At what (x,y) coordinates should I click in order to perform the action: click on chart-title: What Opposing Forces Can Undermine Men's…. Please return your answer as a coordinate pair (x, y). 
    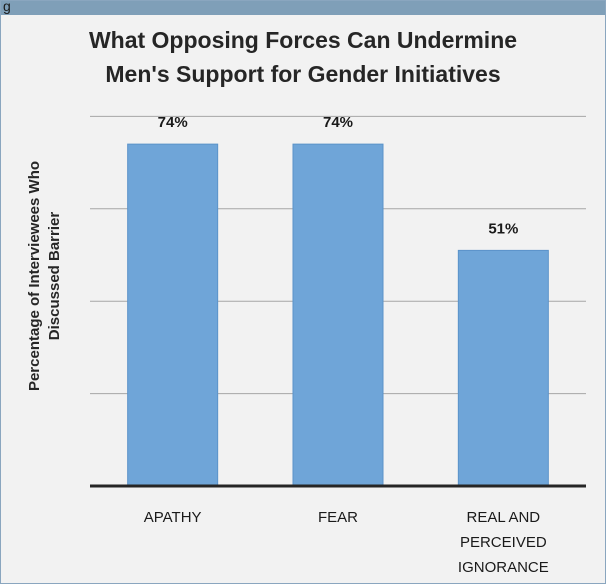
    Looking at the image, I should click on (303, 57).